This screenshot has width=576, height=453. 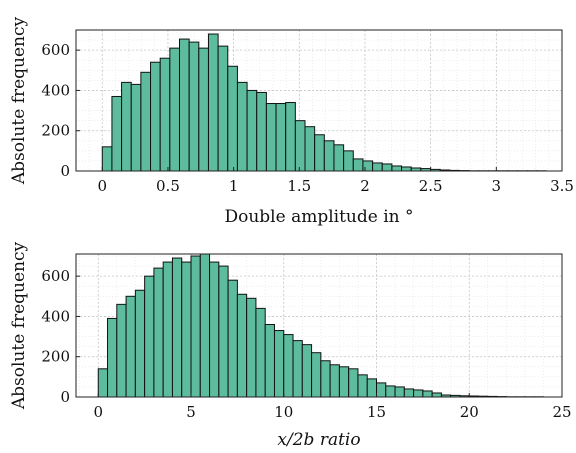 I want to click on x-tick-label: 0.5, so click(x=168, y=186).